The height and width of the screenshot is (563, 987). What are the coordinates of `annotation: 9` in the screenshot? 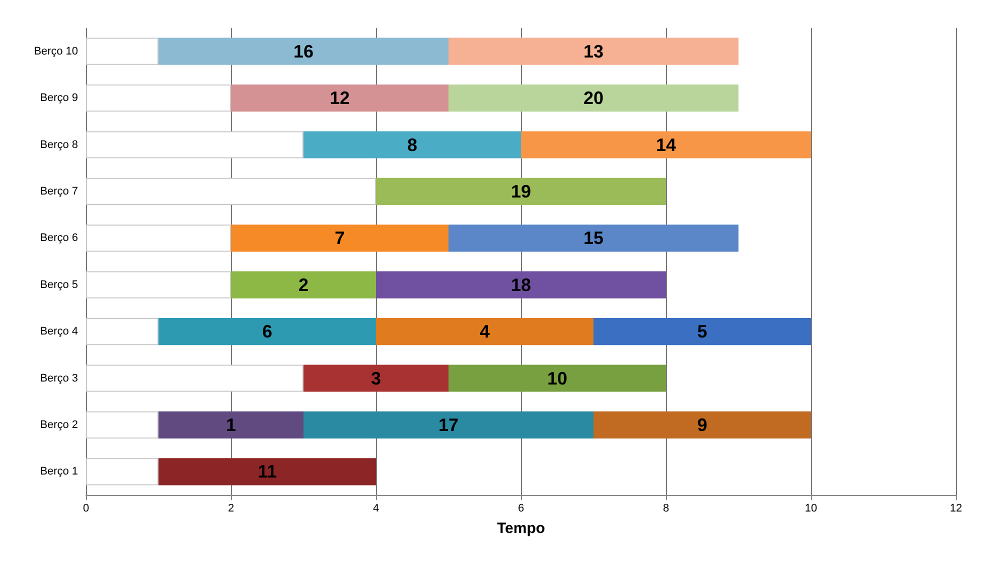 It's located at (702, 424).